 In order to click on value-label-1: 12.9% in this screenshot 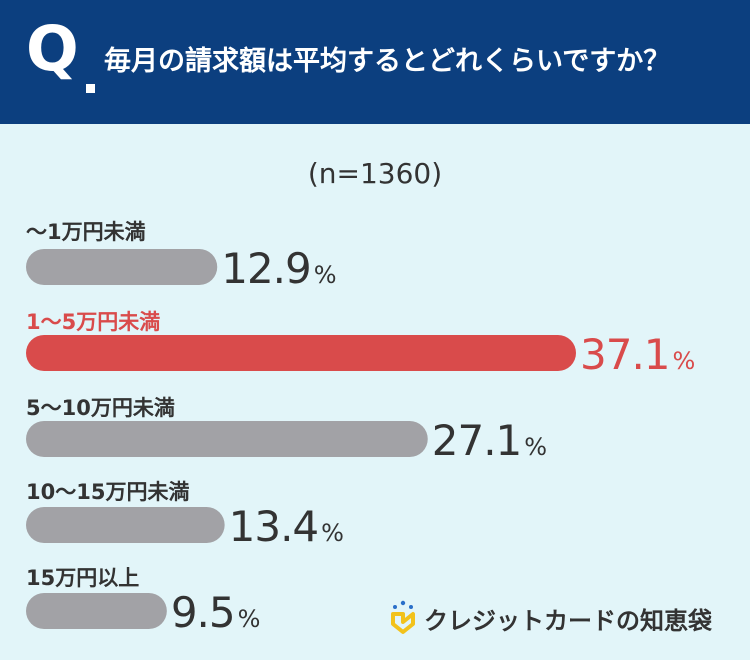, I will do `click(278, 268)`.